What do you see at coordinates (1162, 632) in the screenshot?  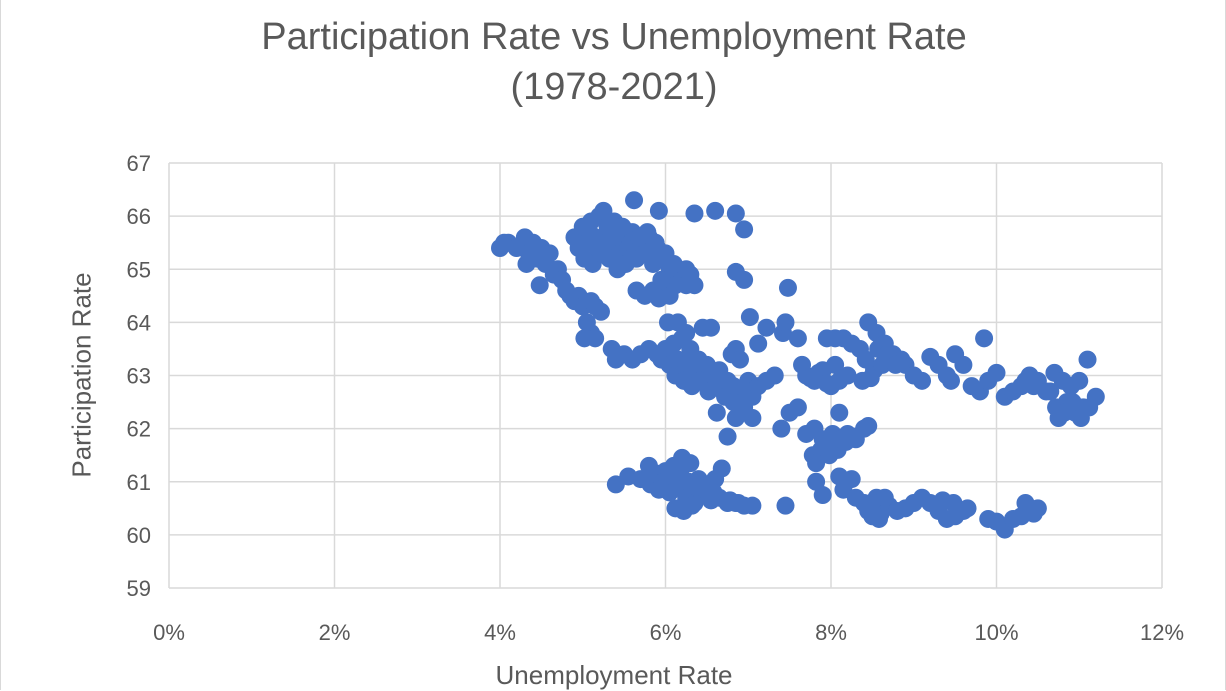 I see `x-tick-label: 12%` at bounding box center [1162, 632].